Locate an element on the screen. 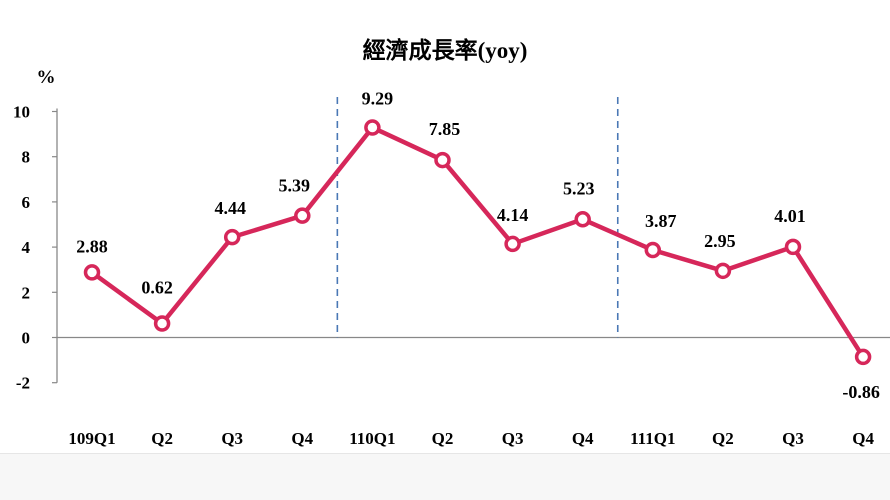 This screenshot has width=890, height=500. data-label: 7.85 is located at coordinates (445, 129).